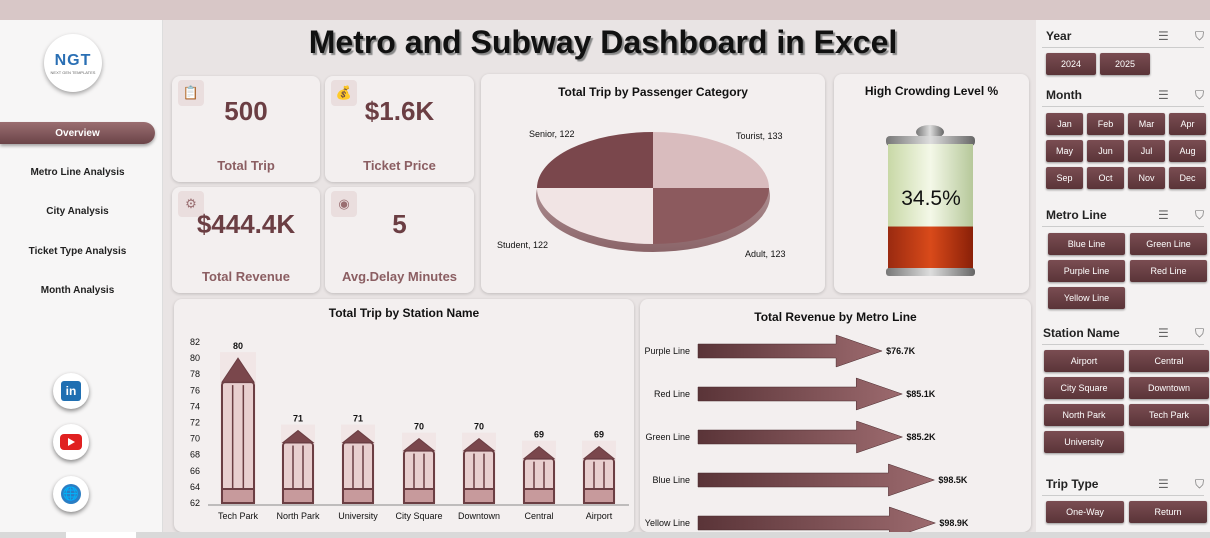  I want to click on youtube-button, so click(71, 442).